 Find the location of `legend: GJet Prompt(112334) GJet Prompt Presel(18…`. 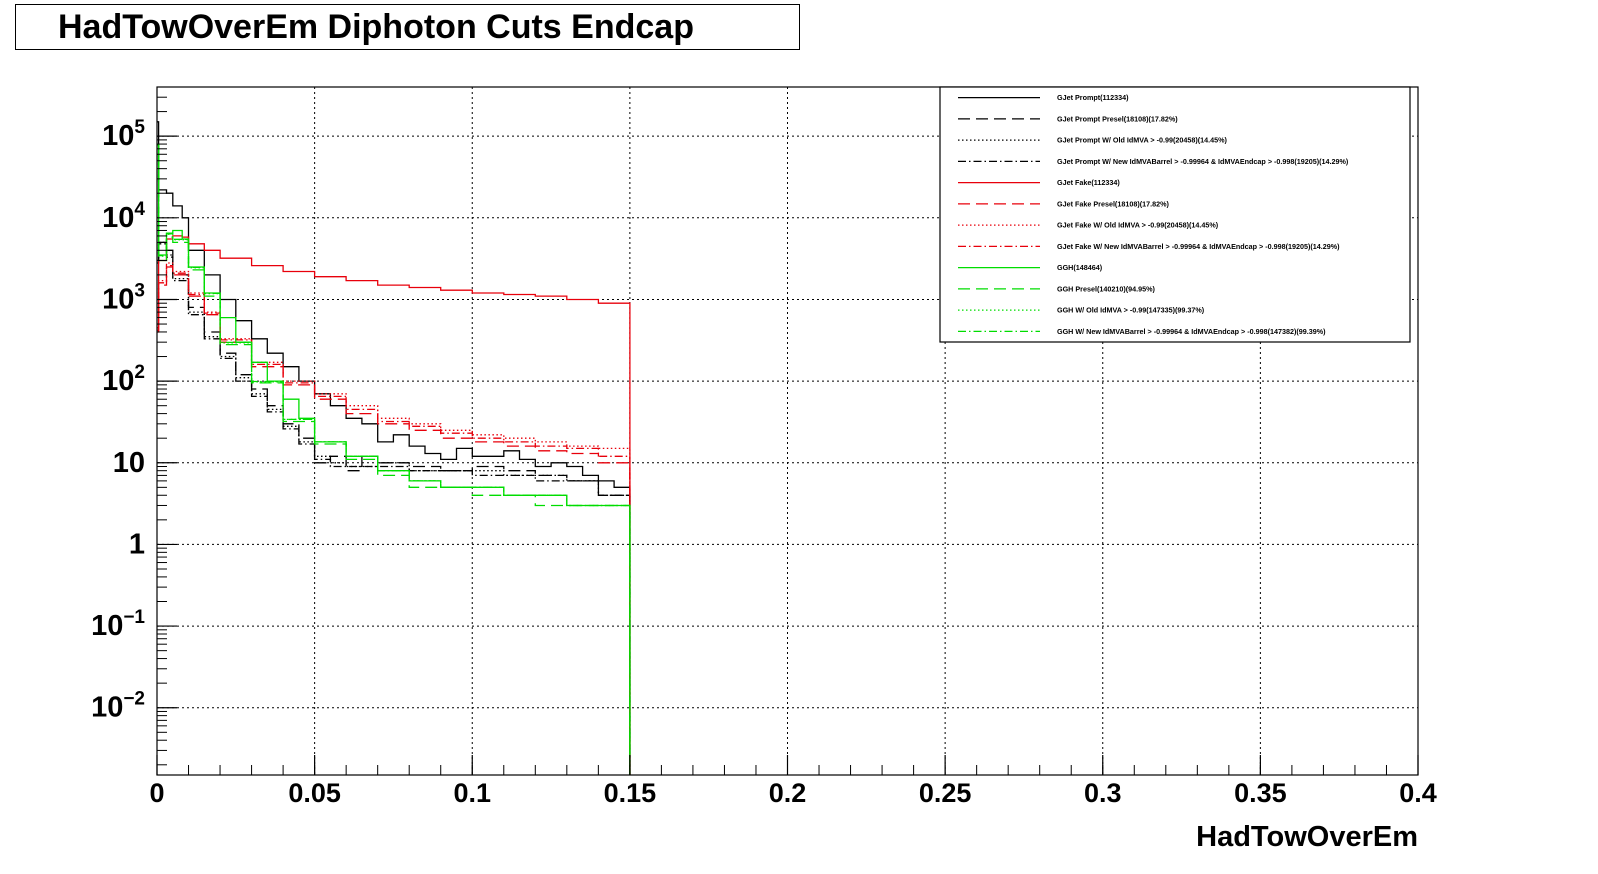

legend: GJet Prompt(112334) GJet Prompt Presel(18… is located at coordinates (1175, 214).